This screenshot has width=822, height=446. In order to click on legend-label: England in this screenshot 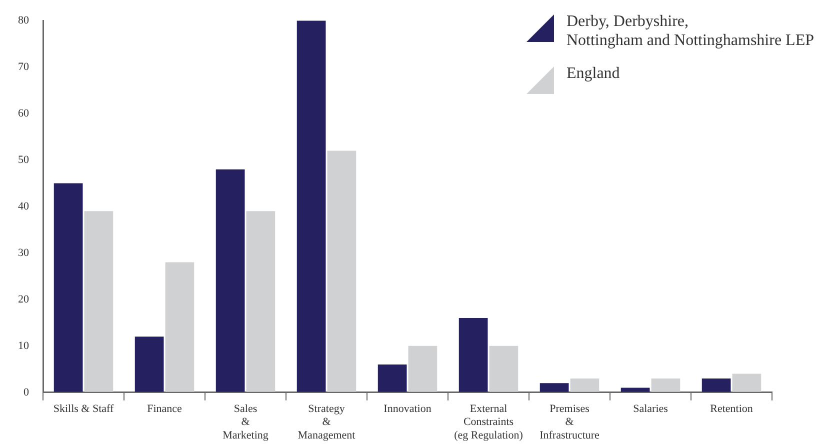, I will do `click(593, 73)`.